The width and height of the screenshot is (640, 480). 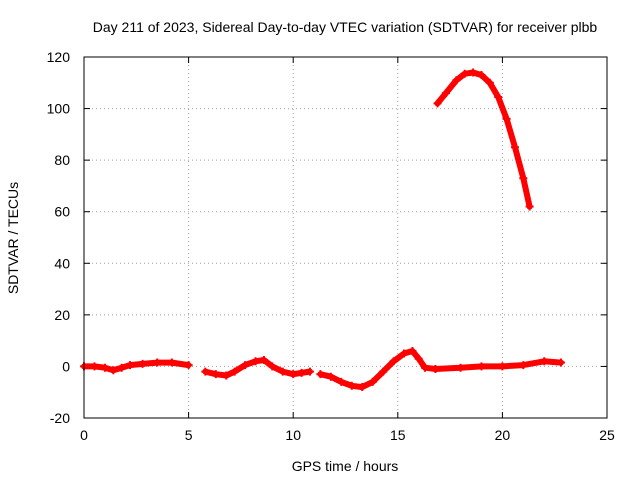 What do you see at coordinates (189, 435) in the screenshot?
I see `x-tick-label: 5` at bounding box center [189, 435].